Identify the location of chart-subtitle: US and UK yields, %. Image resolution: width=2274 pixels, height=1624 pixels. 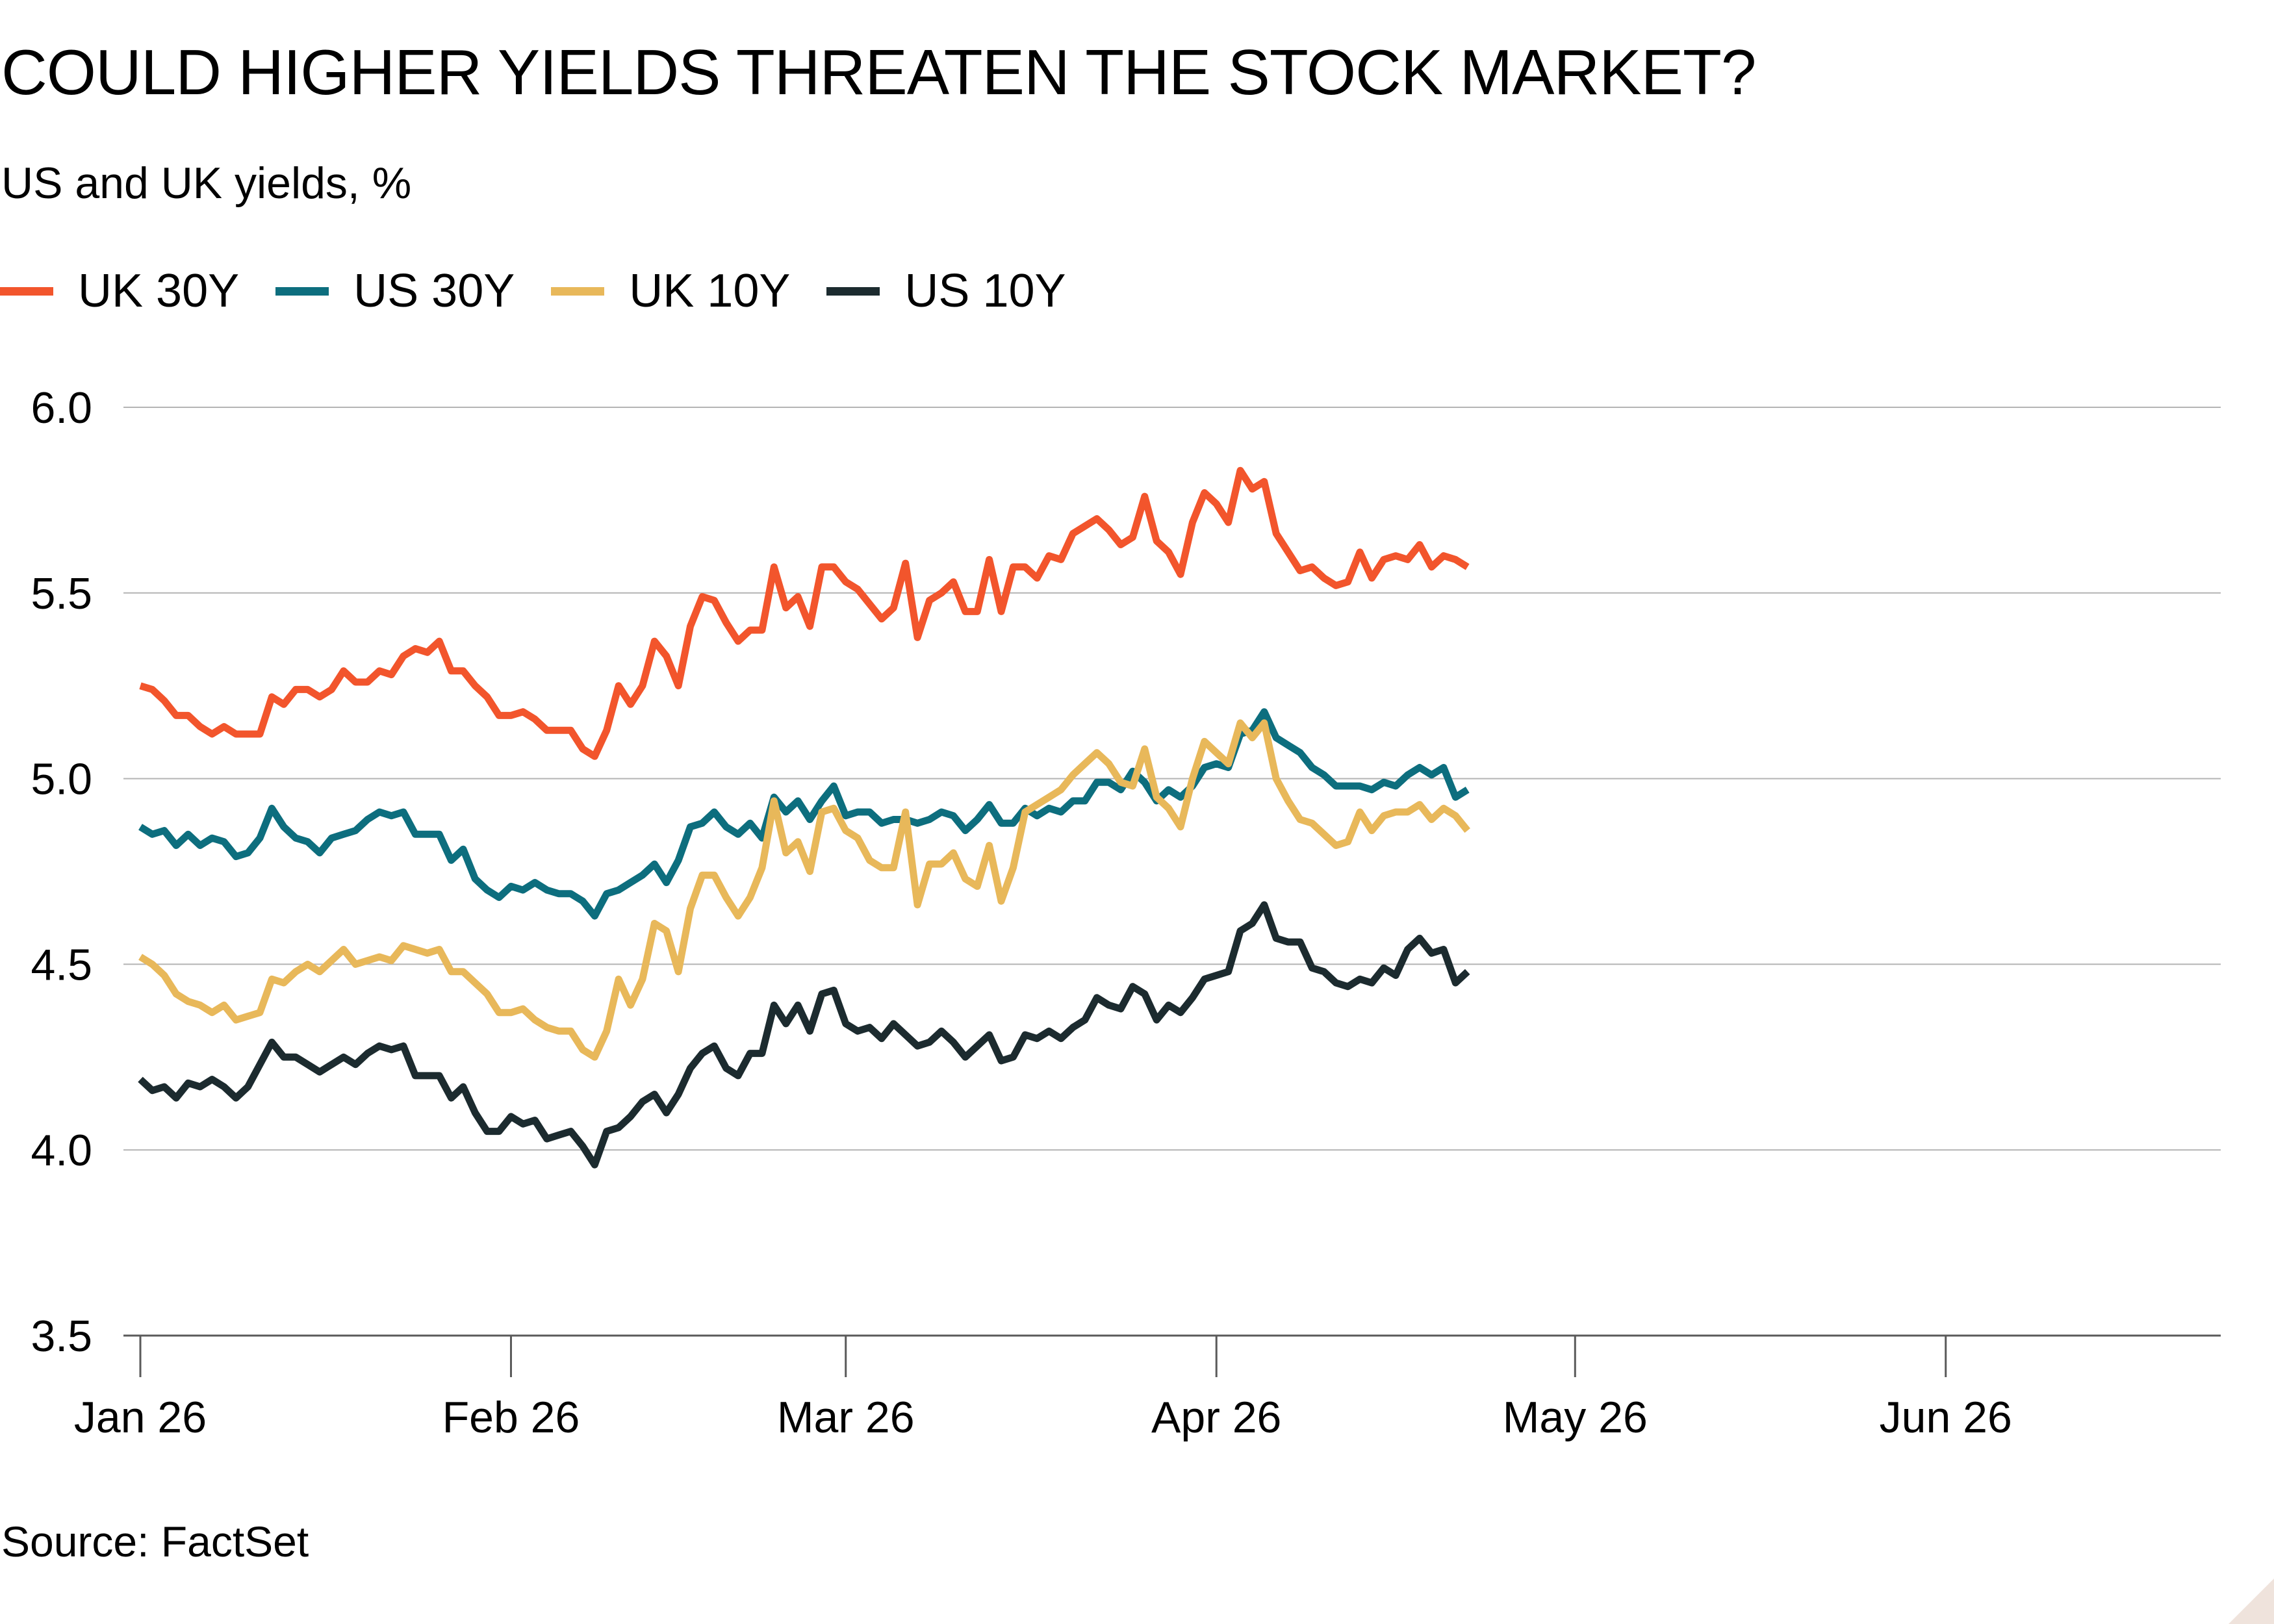
(206, 183).